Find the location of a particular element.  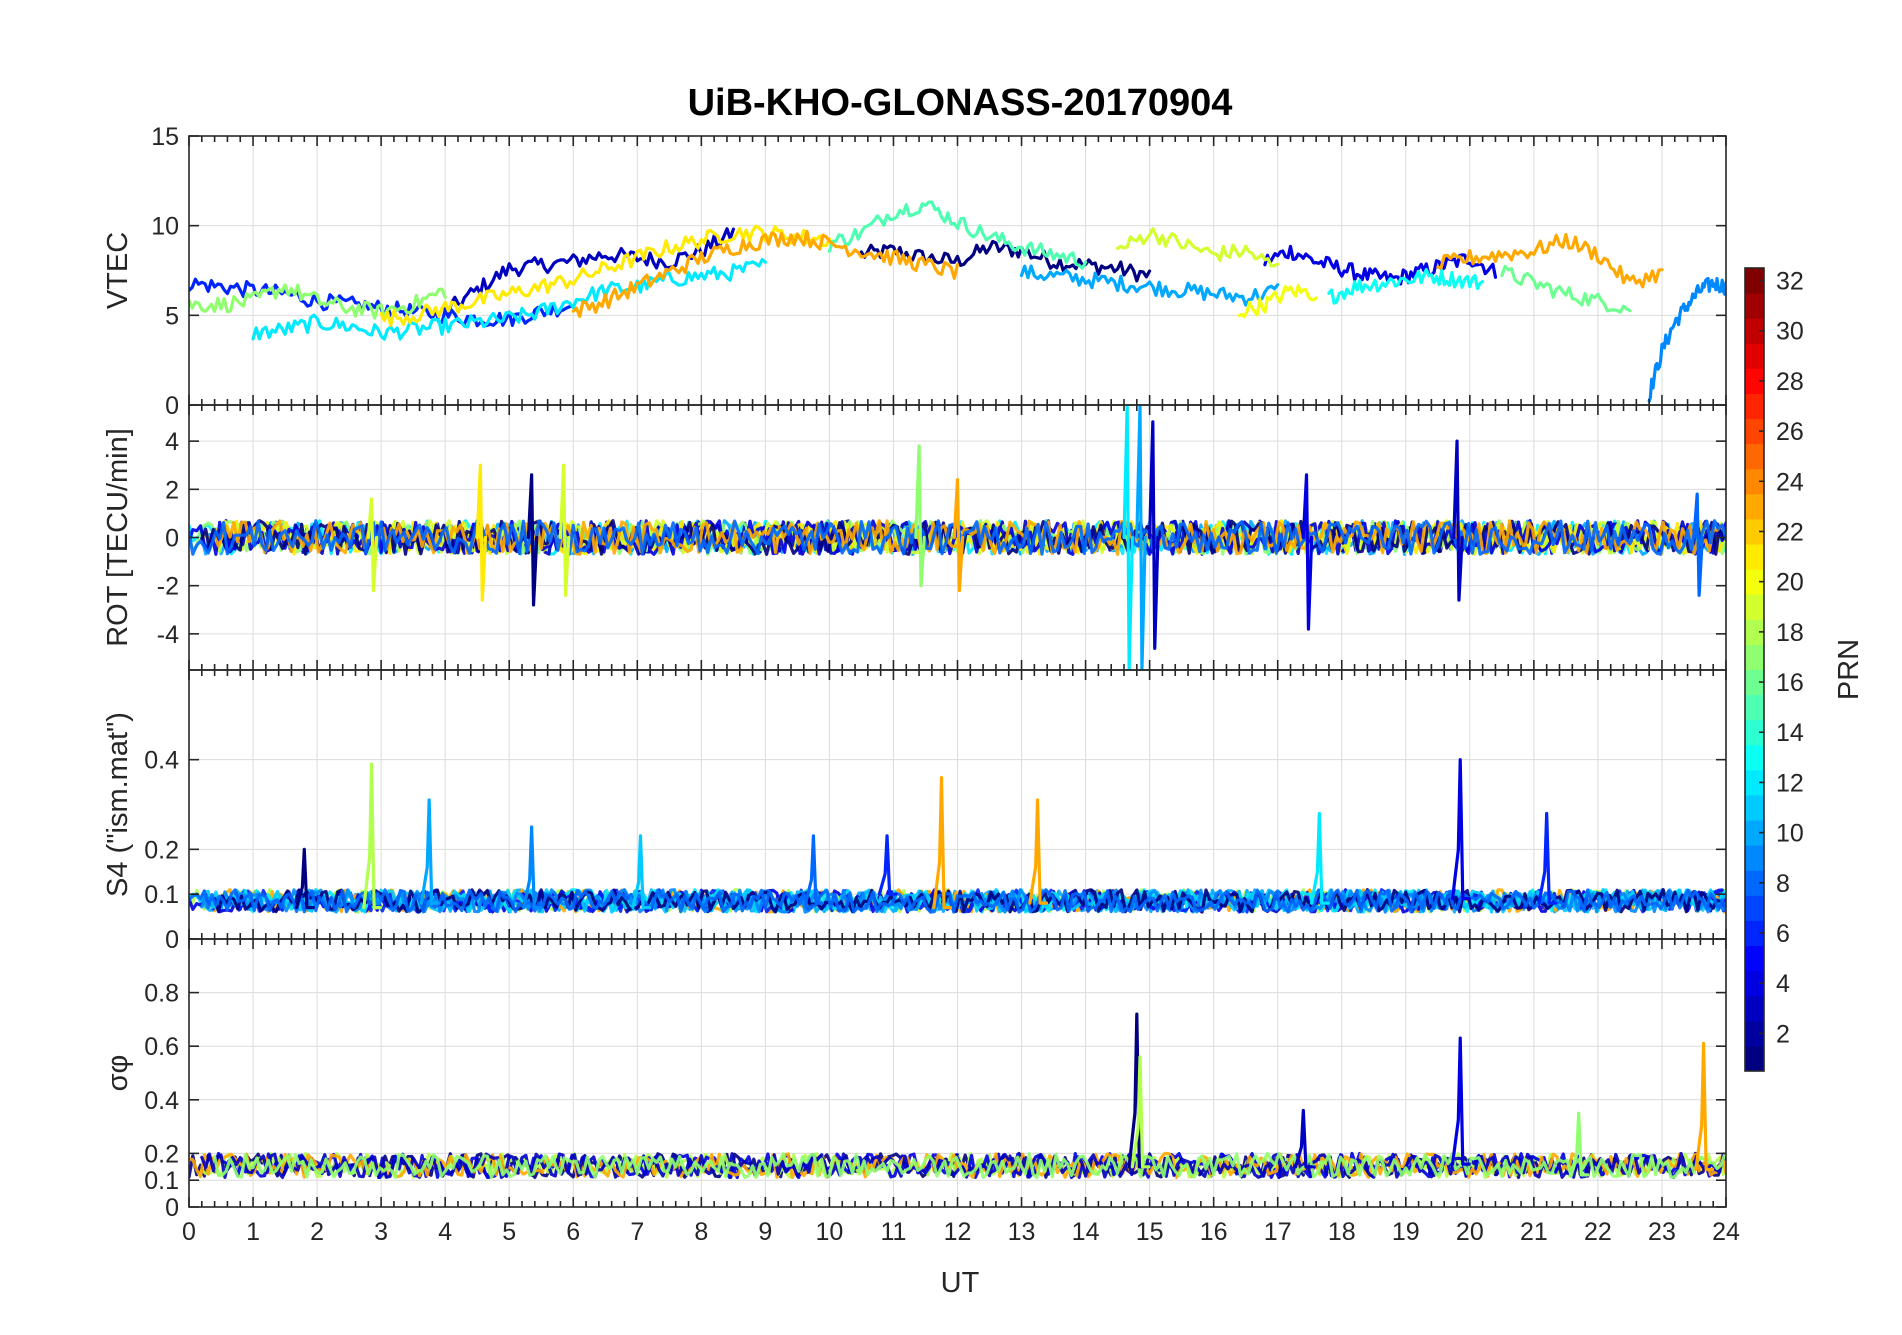

x-tick-label: 2 is located at coordinates (317, 1232).